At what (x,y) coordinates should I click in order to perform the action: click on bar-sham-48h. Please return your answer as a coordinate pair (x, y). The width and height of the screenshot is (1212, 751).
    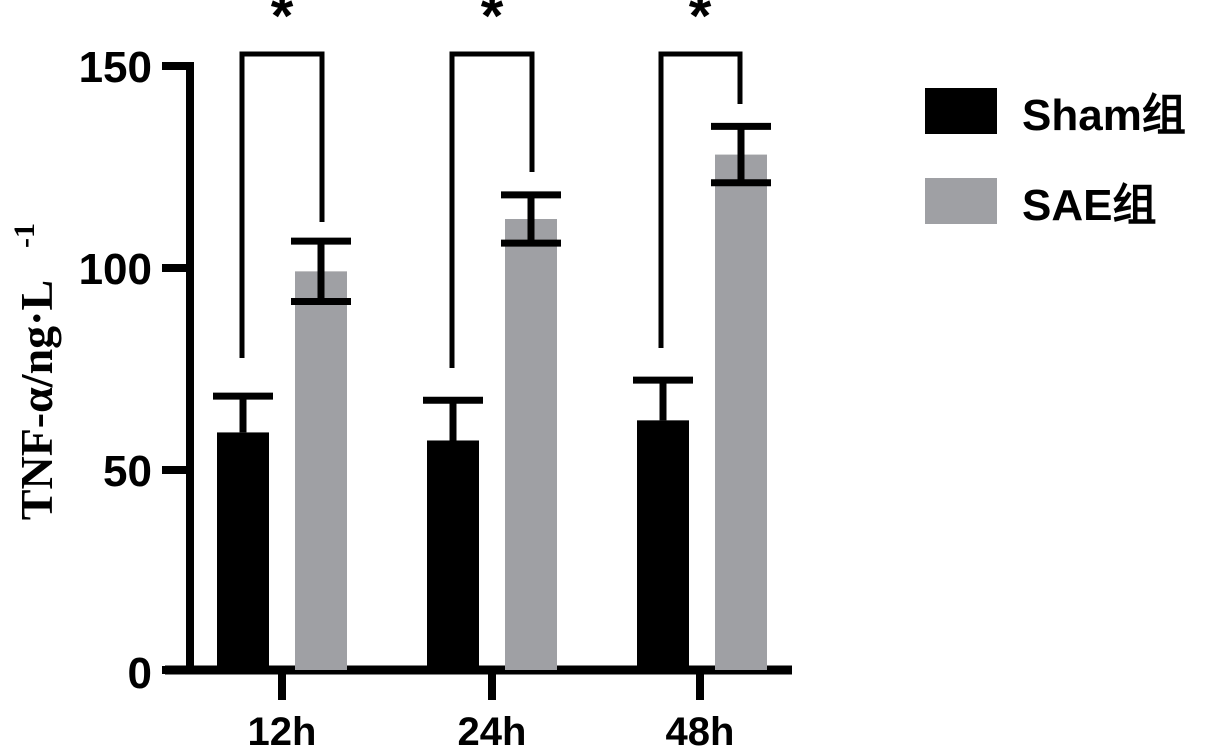
    Looking at the image, I should click on (663, 545).